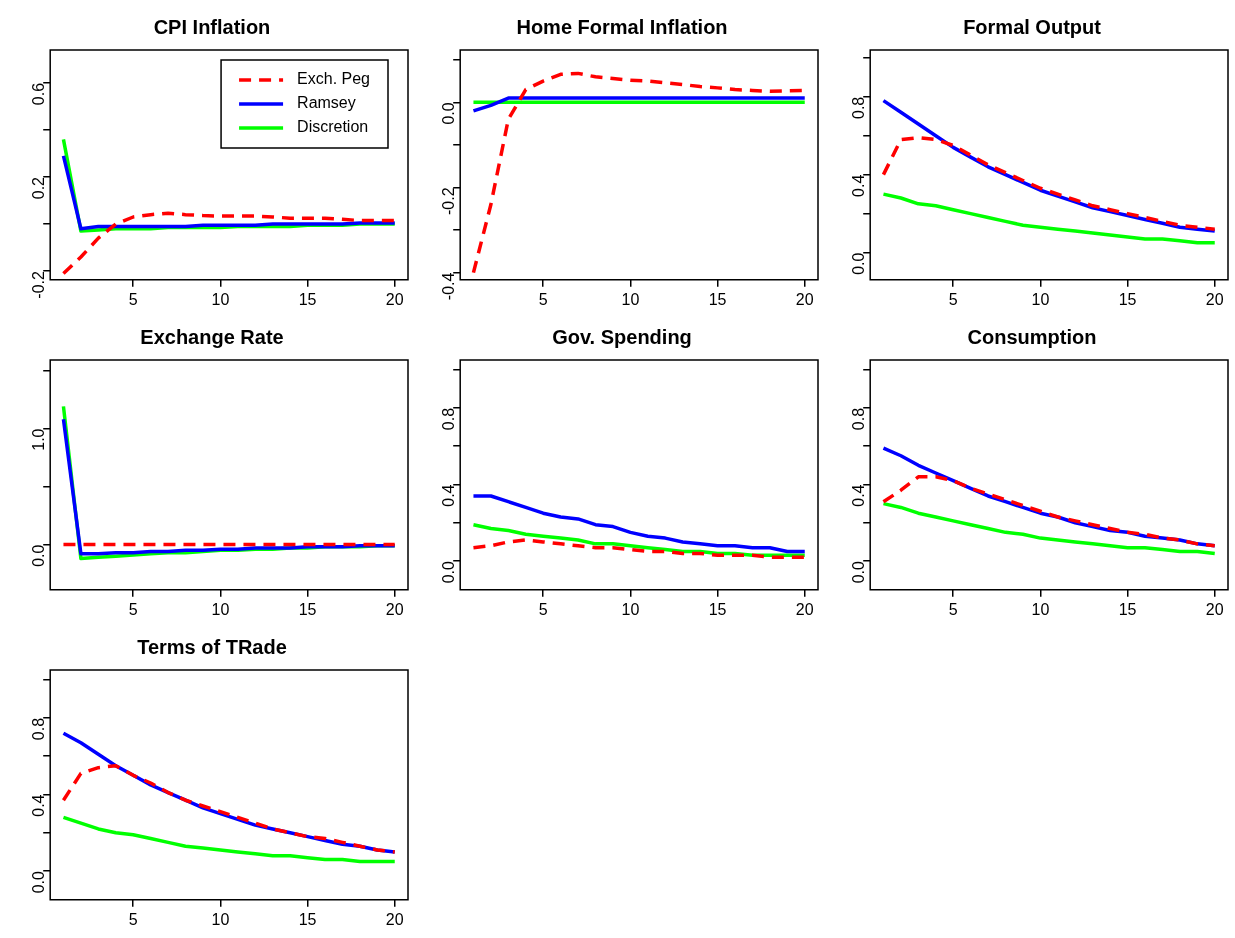 This screenshot has width=1235, height=938. I want to click on y-tick-label: 0.2, so click(38, 188).